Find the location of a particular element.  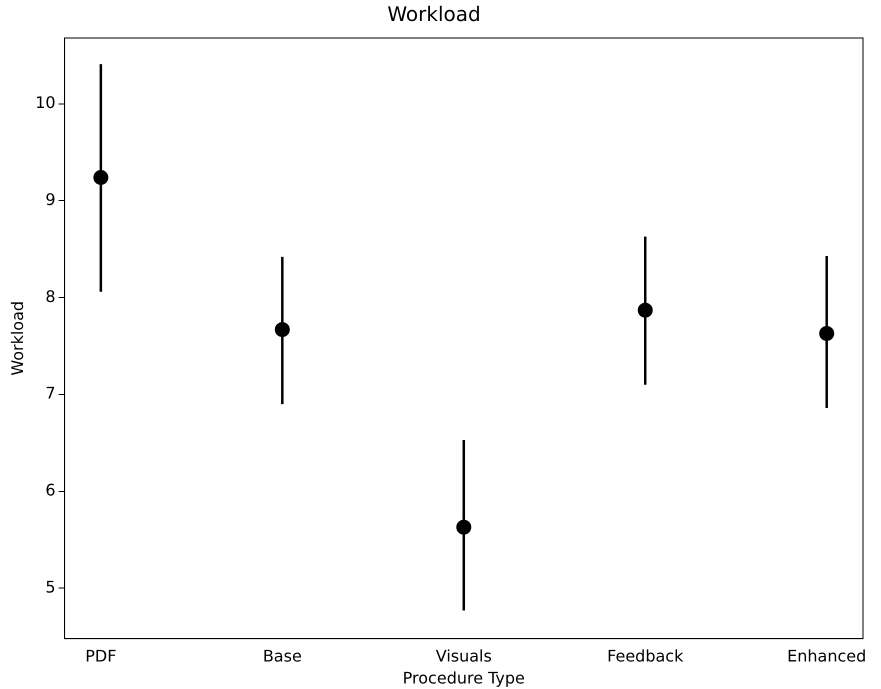

x-tick-label: Feedback is located at coordinates (645, 656).